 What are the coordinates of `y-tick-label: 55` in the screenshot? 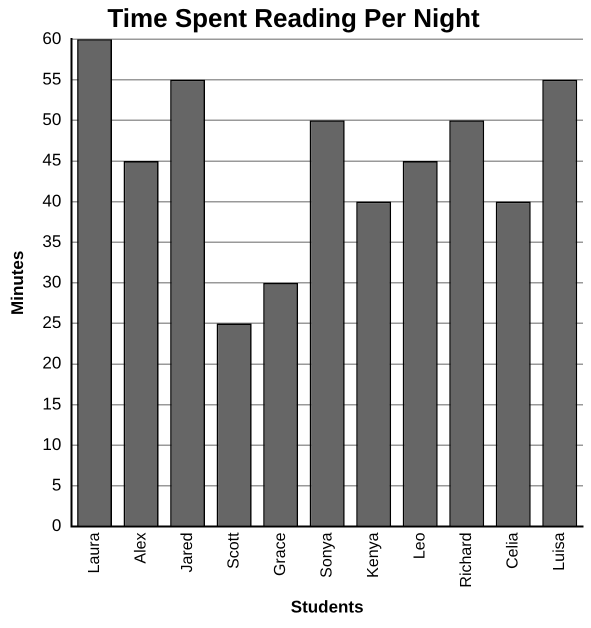 It's located at (52, 78).